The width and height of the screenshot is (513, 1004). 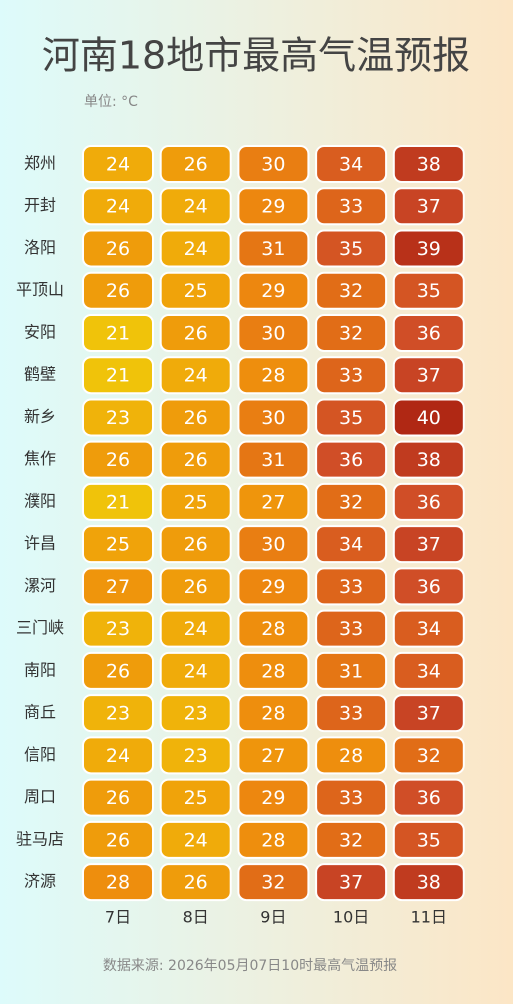 I want to click on row-label: 驻马店, so click(x=40, y=838).